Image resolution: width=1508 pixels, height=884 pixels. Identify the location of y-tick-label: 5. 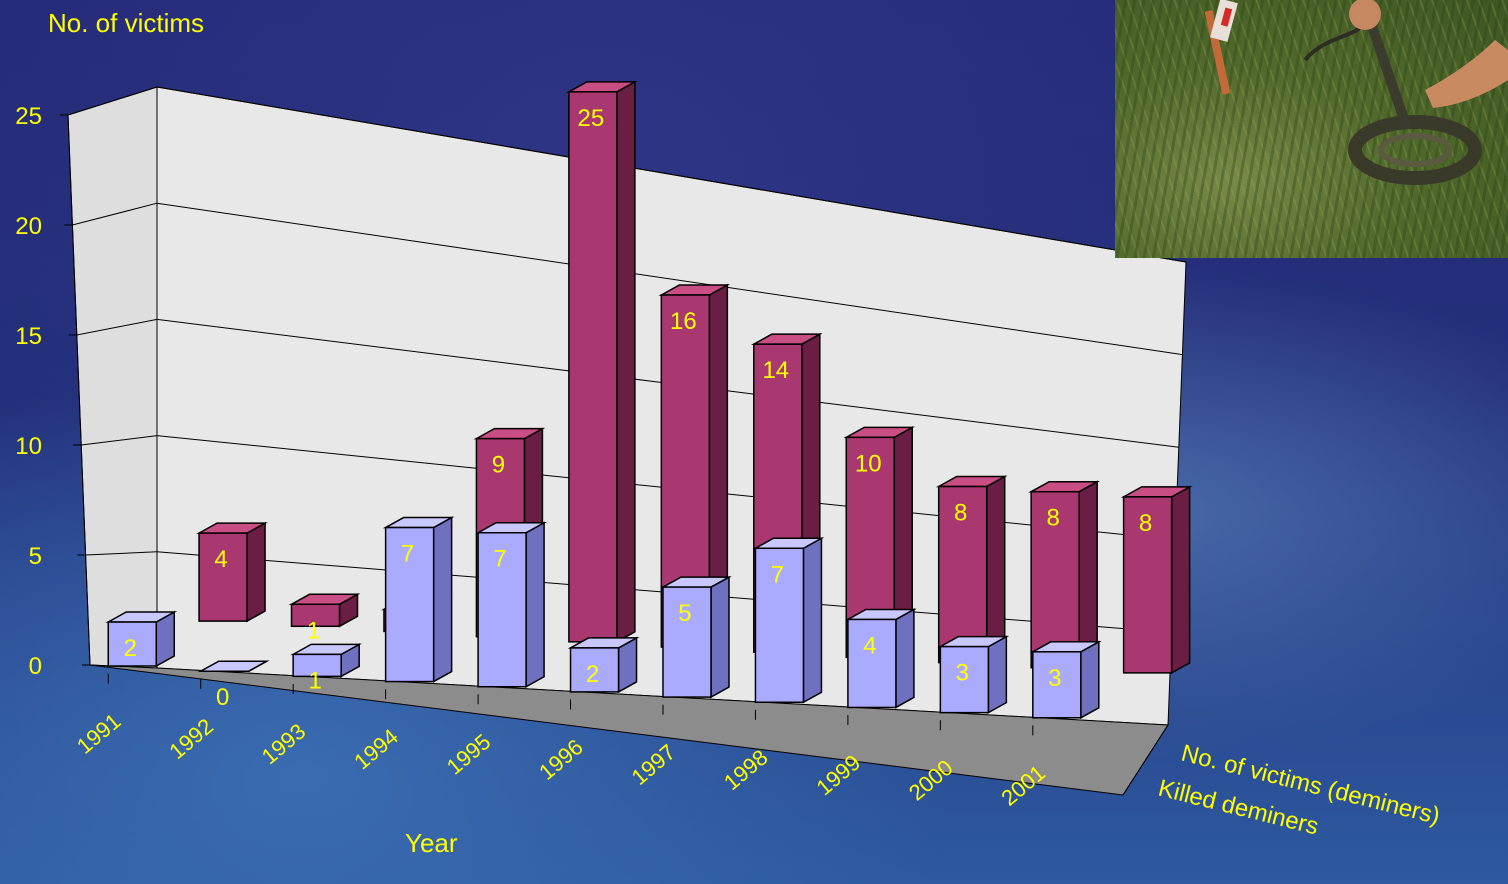
(35, 556).